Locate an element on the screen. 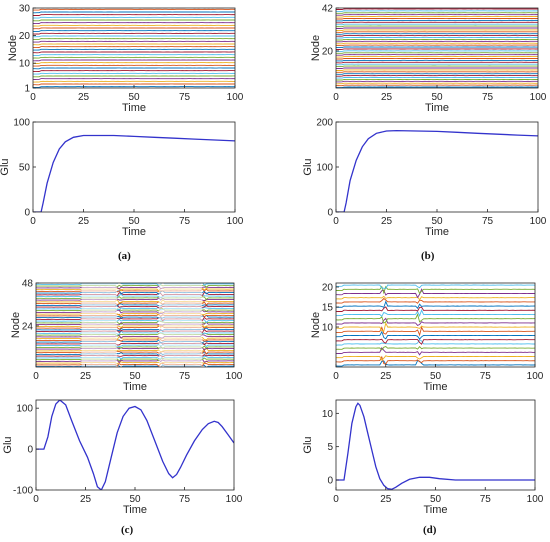 The height and width of the screenshot is (542, 550). transition-region is located at coordinates (180, 325).